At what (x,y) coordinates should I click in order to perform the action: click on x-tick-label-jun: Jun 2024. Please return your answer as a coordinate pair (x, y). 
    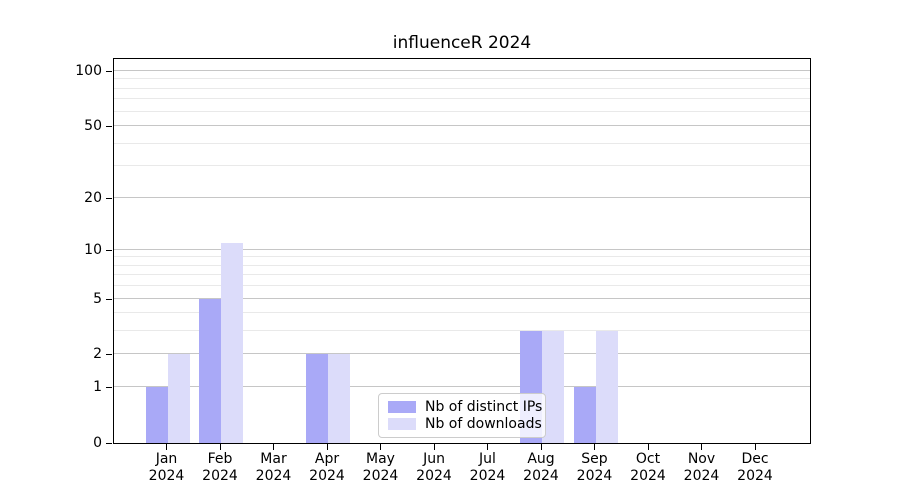
    Looking at the image, I should click on (434, 467).